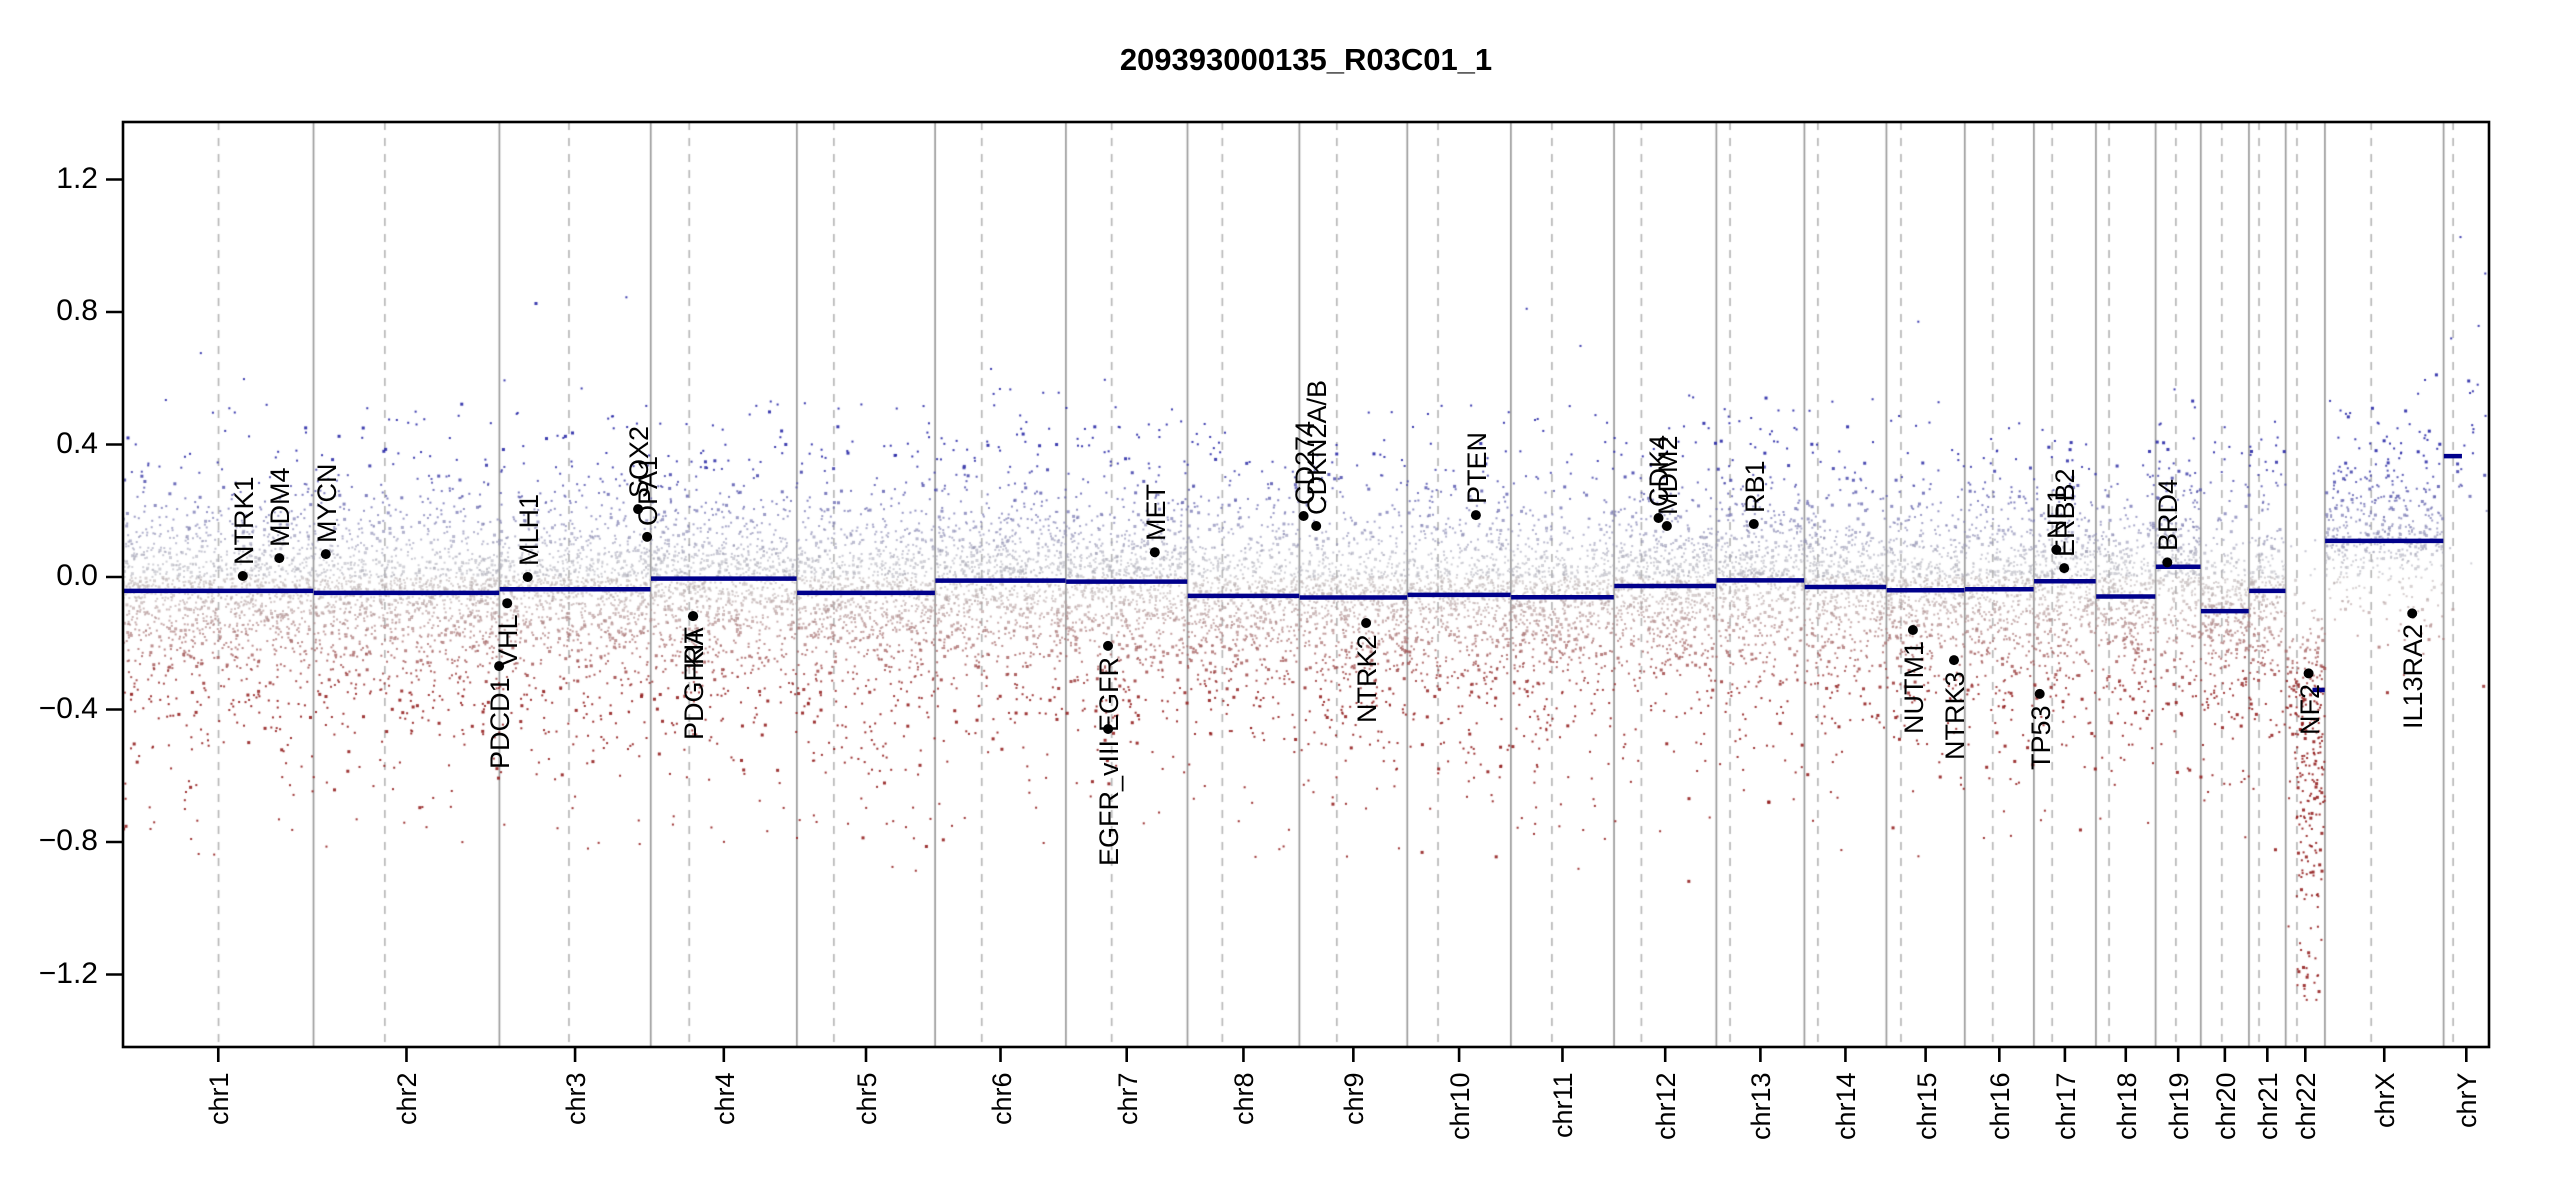 The width and height of the screenshot is (2550, 1200). Describe the element at coordinates (693, 616) in the screenshot. I see `gene-marker-KIT` at that location.